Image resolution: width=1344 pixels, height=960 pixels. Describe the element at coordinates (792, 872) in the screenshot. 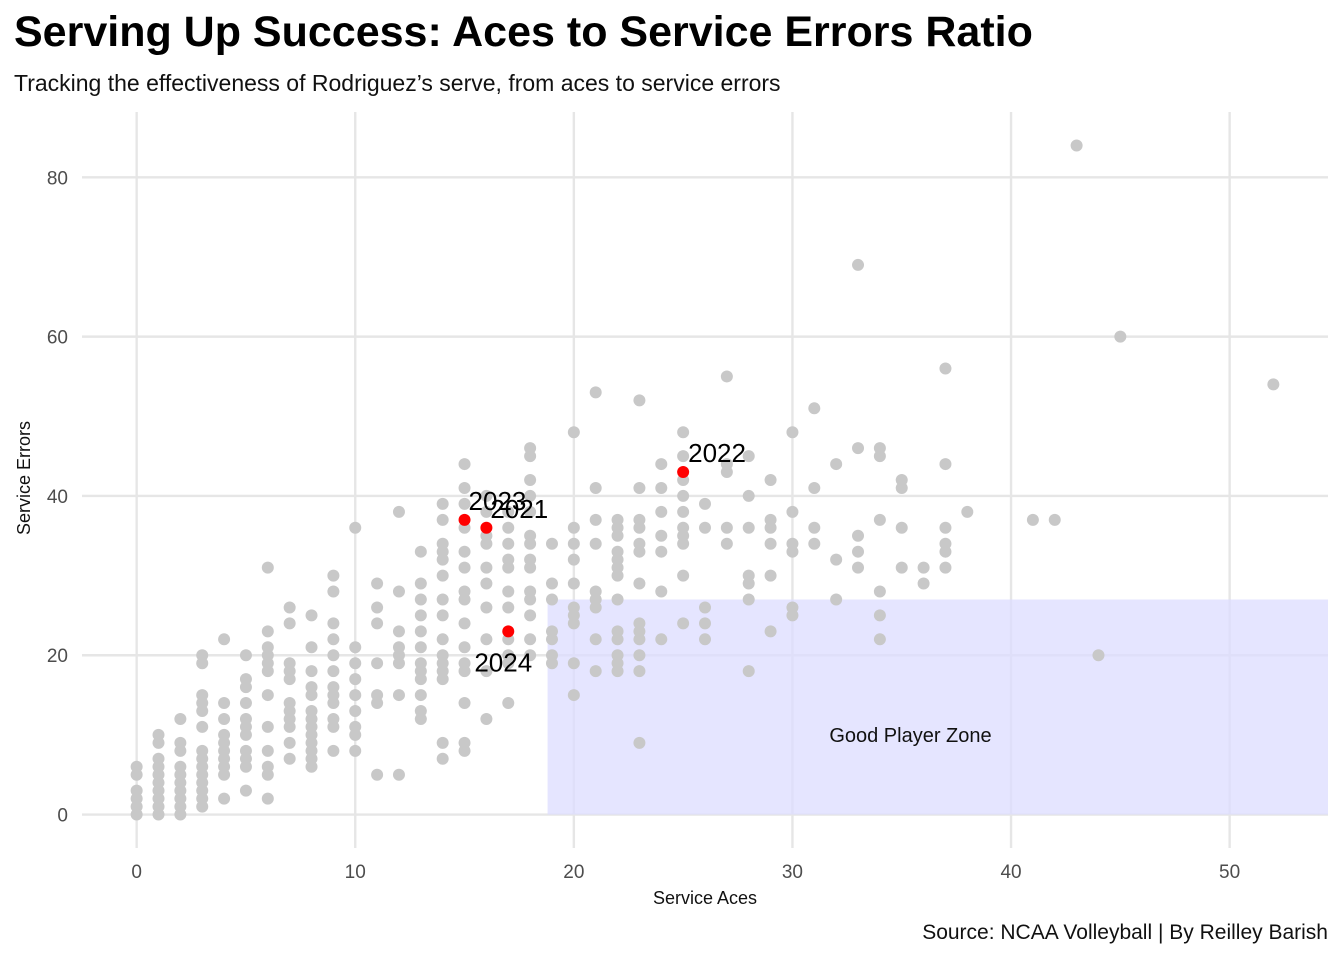

I see `x-tick-label: 30` at that location.